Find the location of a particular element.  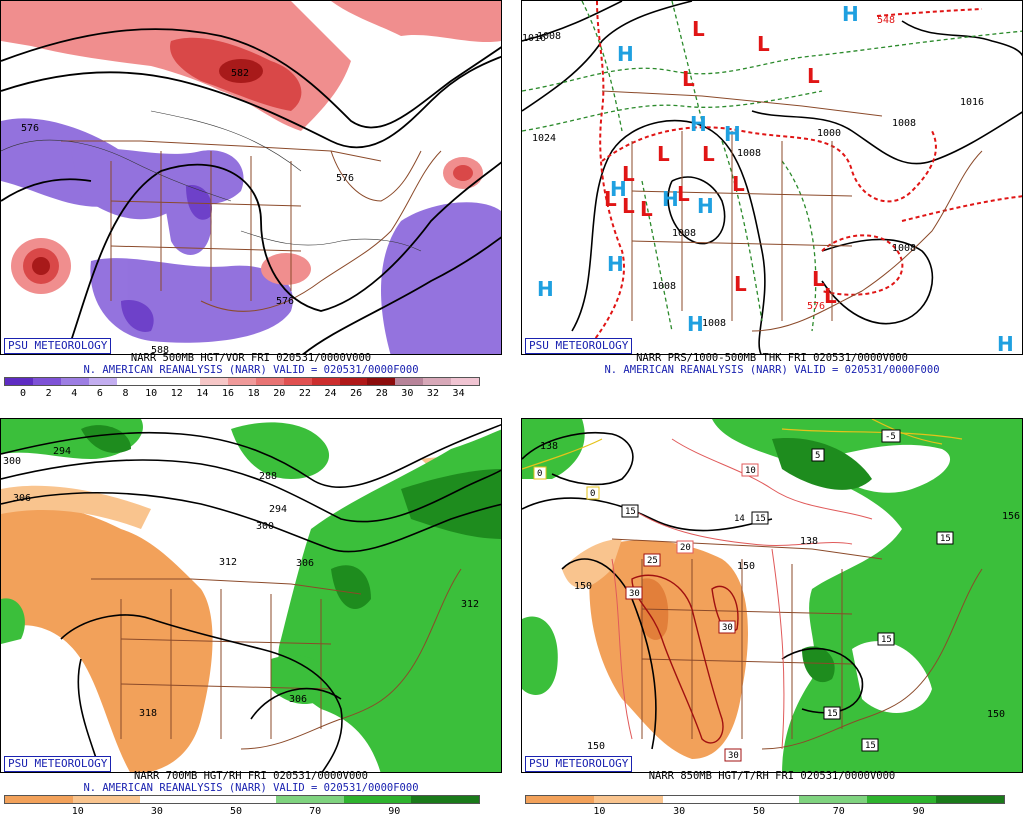

temp-label: 14 is located at coordinates (739, 519).